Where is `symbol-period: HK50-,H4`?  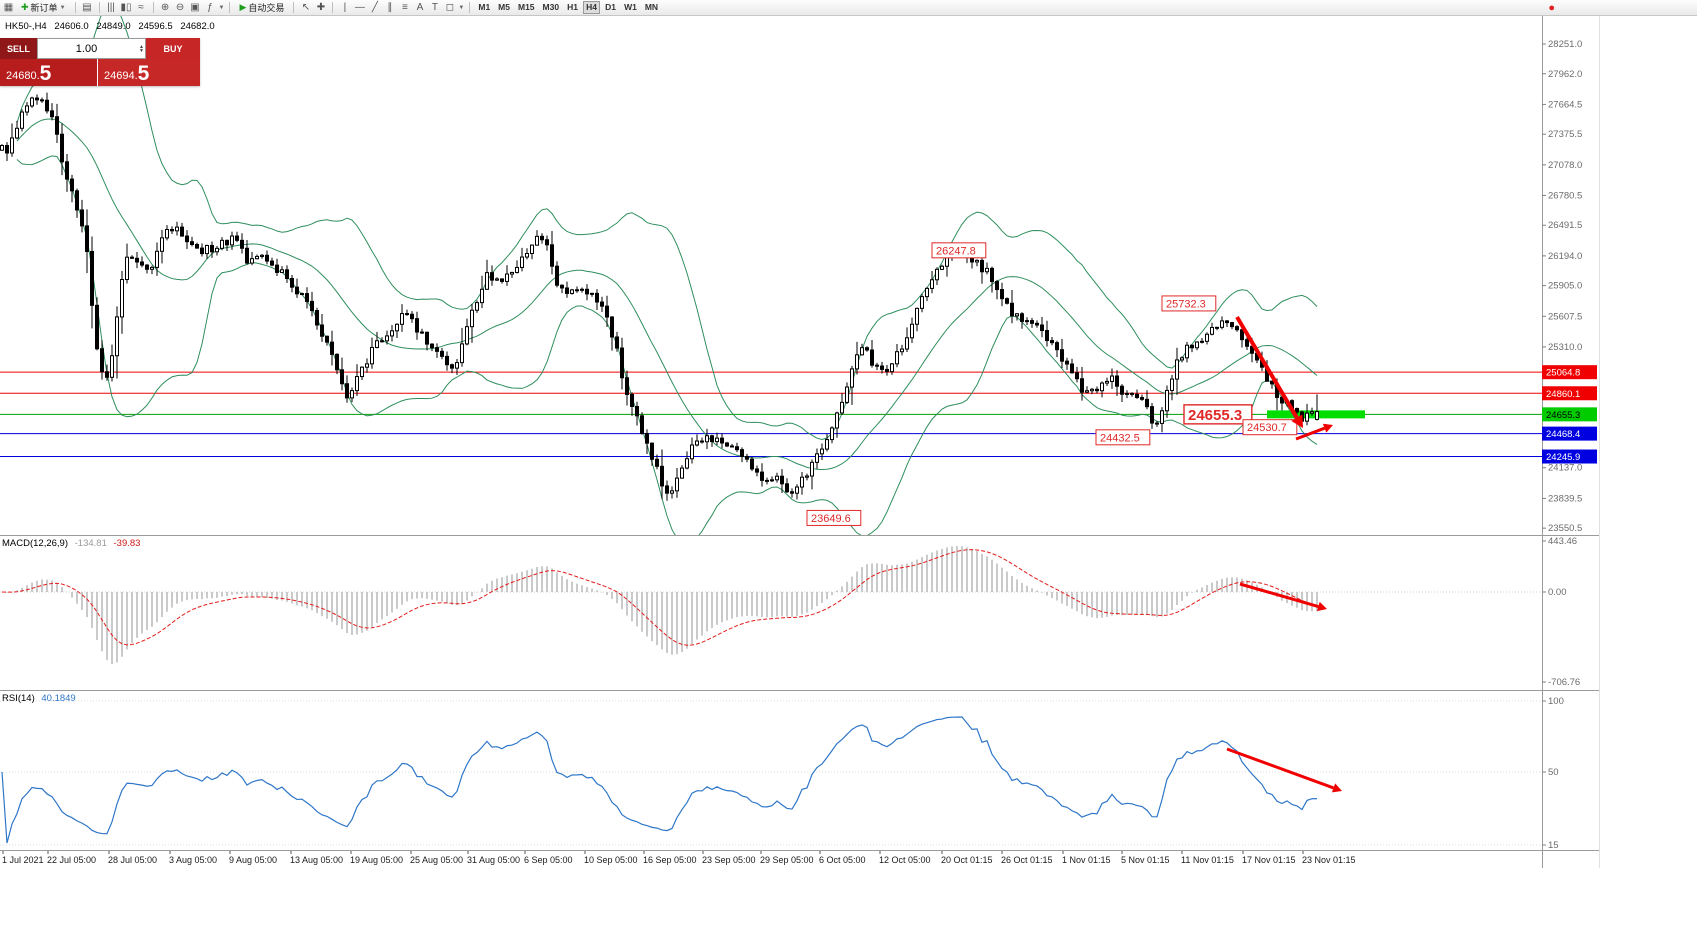
symbol-period: HK50-,H4 is located at coordinates (26, 26).